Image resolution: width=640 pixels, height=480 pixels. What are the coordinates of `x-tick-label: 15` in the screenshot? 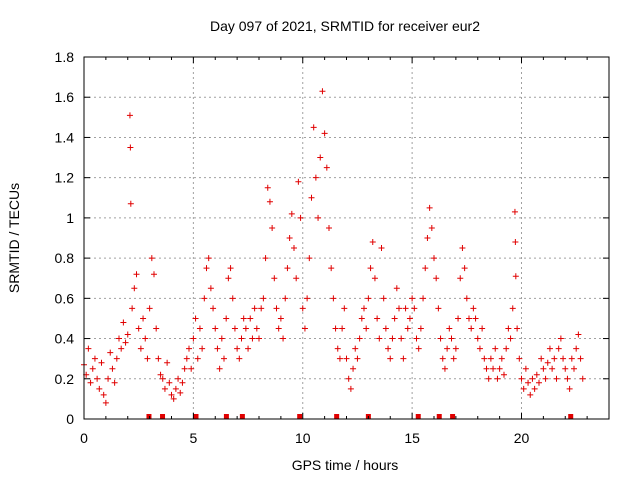 It's located at (412, 438).